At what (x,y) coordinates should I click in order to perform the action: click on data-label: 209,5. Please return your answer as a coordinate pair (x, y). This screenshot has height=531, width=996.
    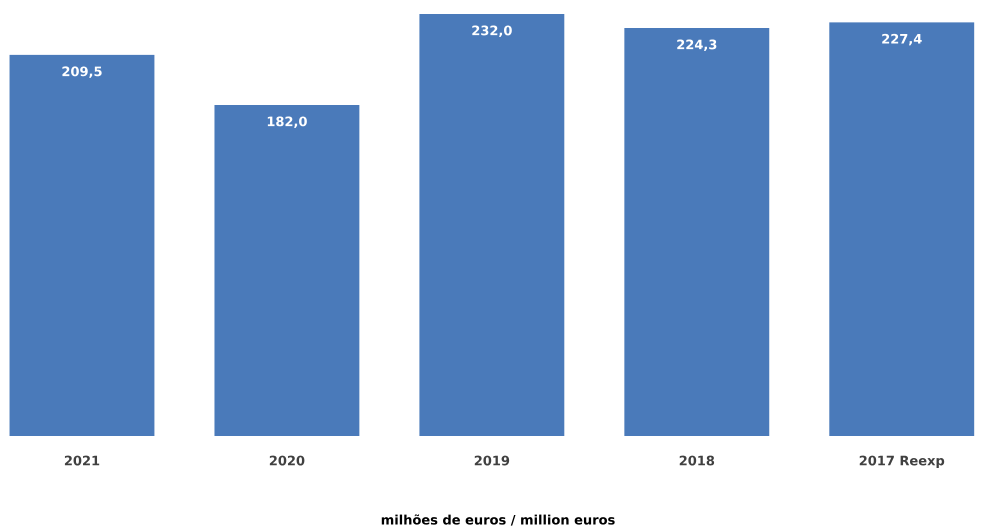
    Looking at the image, I should click on (82, 72).